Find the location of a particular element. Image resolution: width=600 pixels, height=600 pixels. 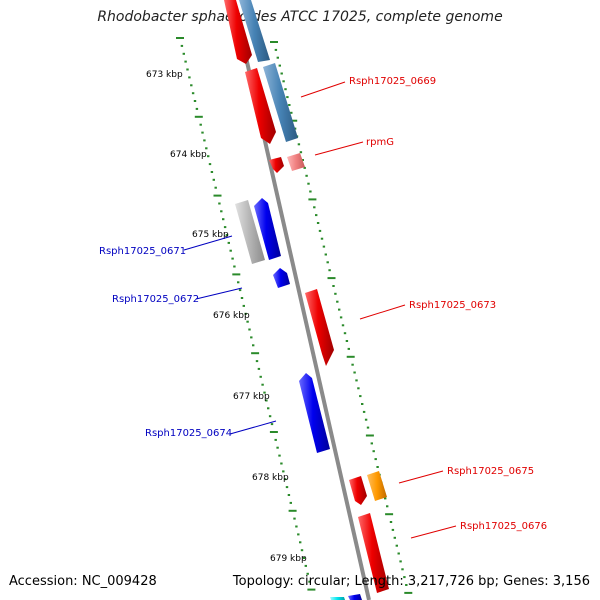

tick-label: 677 kbp is located at coordinates (251, 397).